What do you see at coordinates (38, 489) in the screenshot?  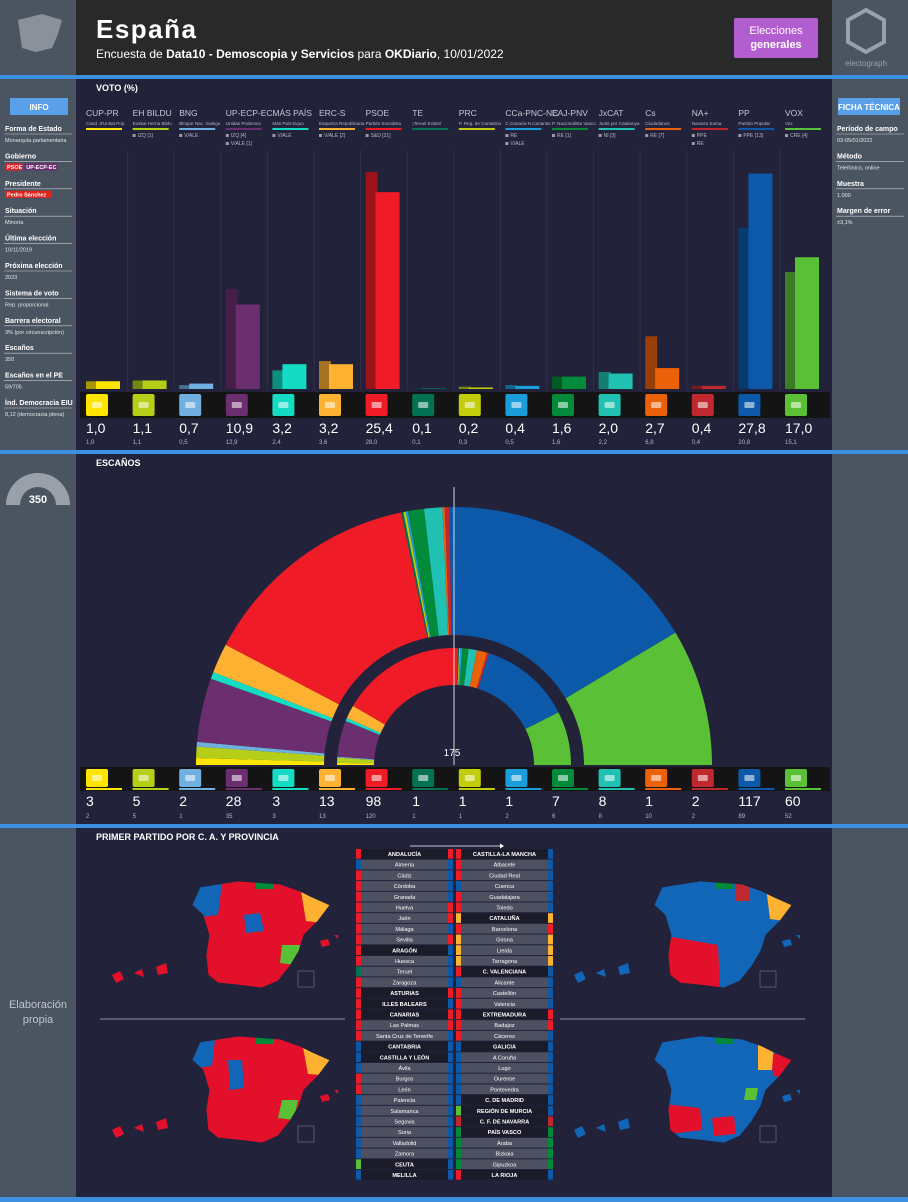 I see `seat-gauge` at bounding box center [38, 489].